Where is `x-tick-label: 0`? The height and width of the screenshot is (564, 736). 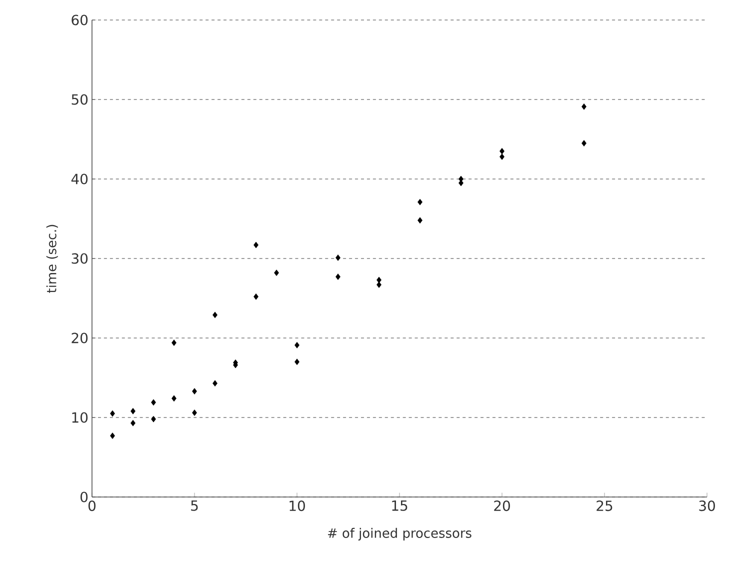 x-tick-label: 0 is located at coordinates (92, 506).